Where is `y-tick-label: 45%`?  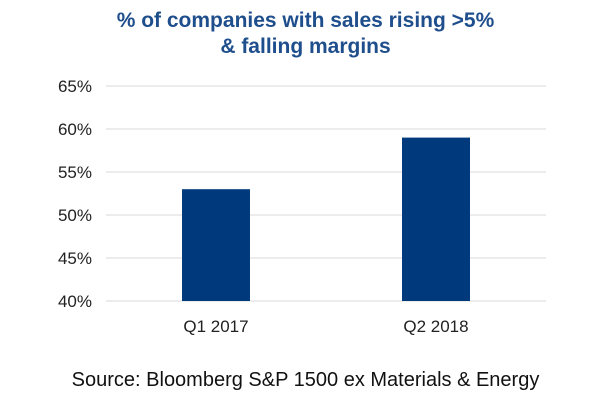
y-tick-label: 45% is located at coordinates (75, 258).